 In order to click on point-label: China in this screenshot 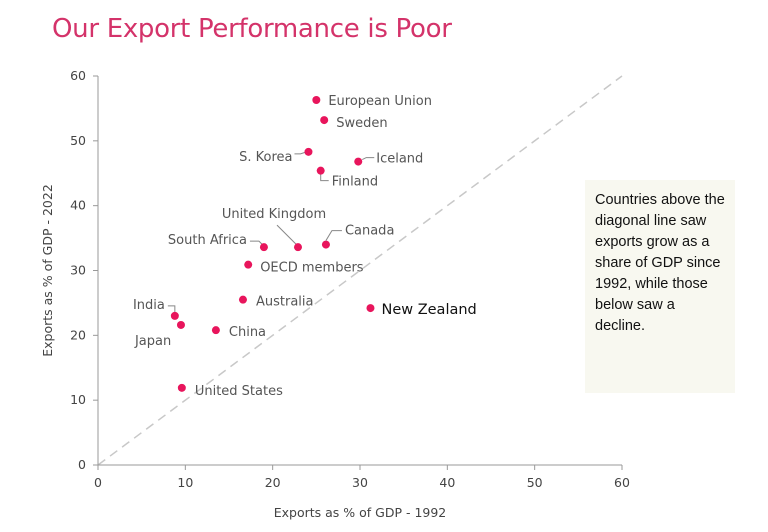, I will do `click(247, 332)`.